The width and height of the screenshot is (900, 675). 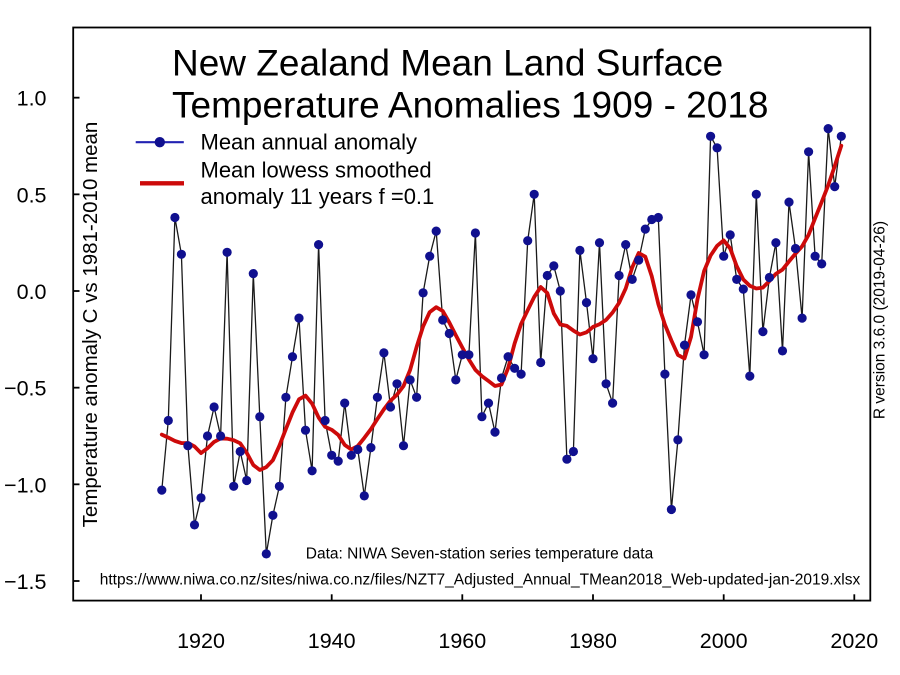 I want to click on svg-text: anomaly 11 years f =0.1, so click(x=318, y=196).